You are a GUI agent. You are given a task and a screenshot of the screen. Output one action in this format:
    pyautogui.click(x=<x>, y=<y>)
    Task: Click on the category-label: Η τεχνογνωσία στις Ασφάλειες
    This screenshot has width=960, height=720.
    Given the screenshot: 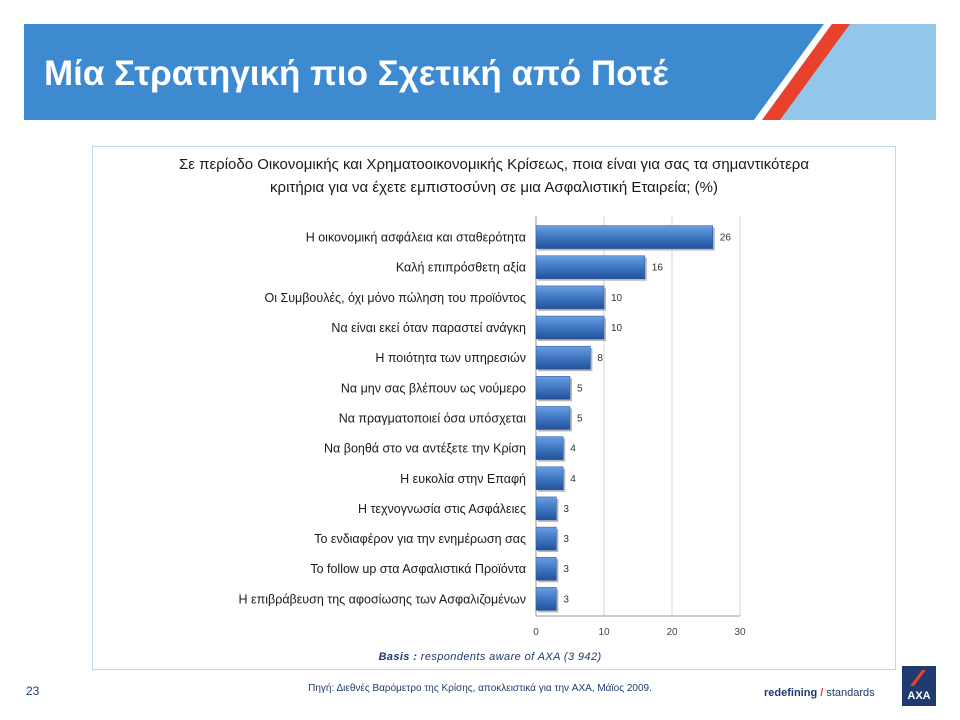 What is the action you would take?
    pyautogui.click(x=442, y=509)
    